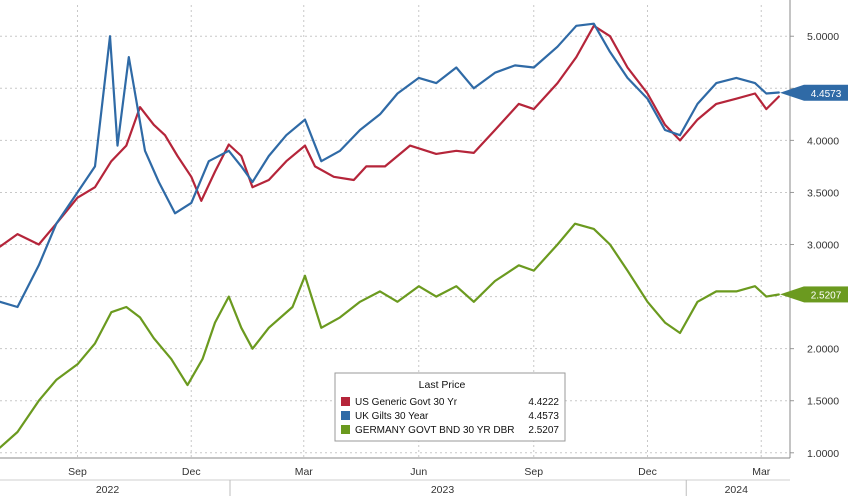  Describe the element at coordinates (823, 454) in the screenshot. I see `y-tick-label: 1.0000` at that location.